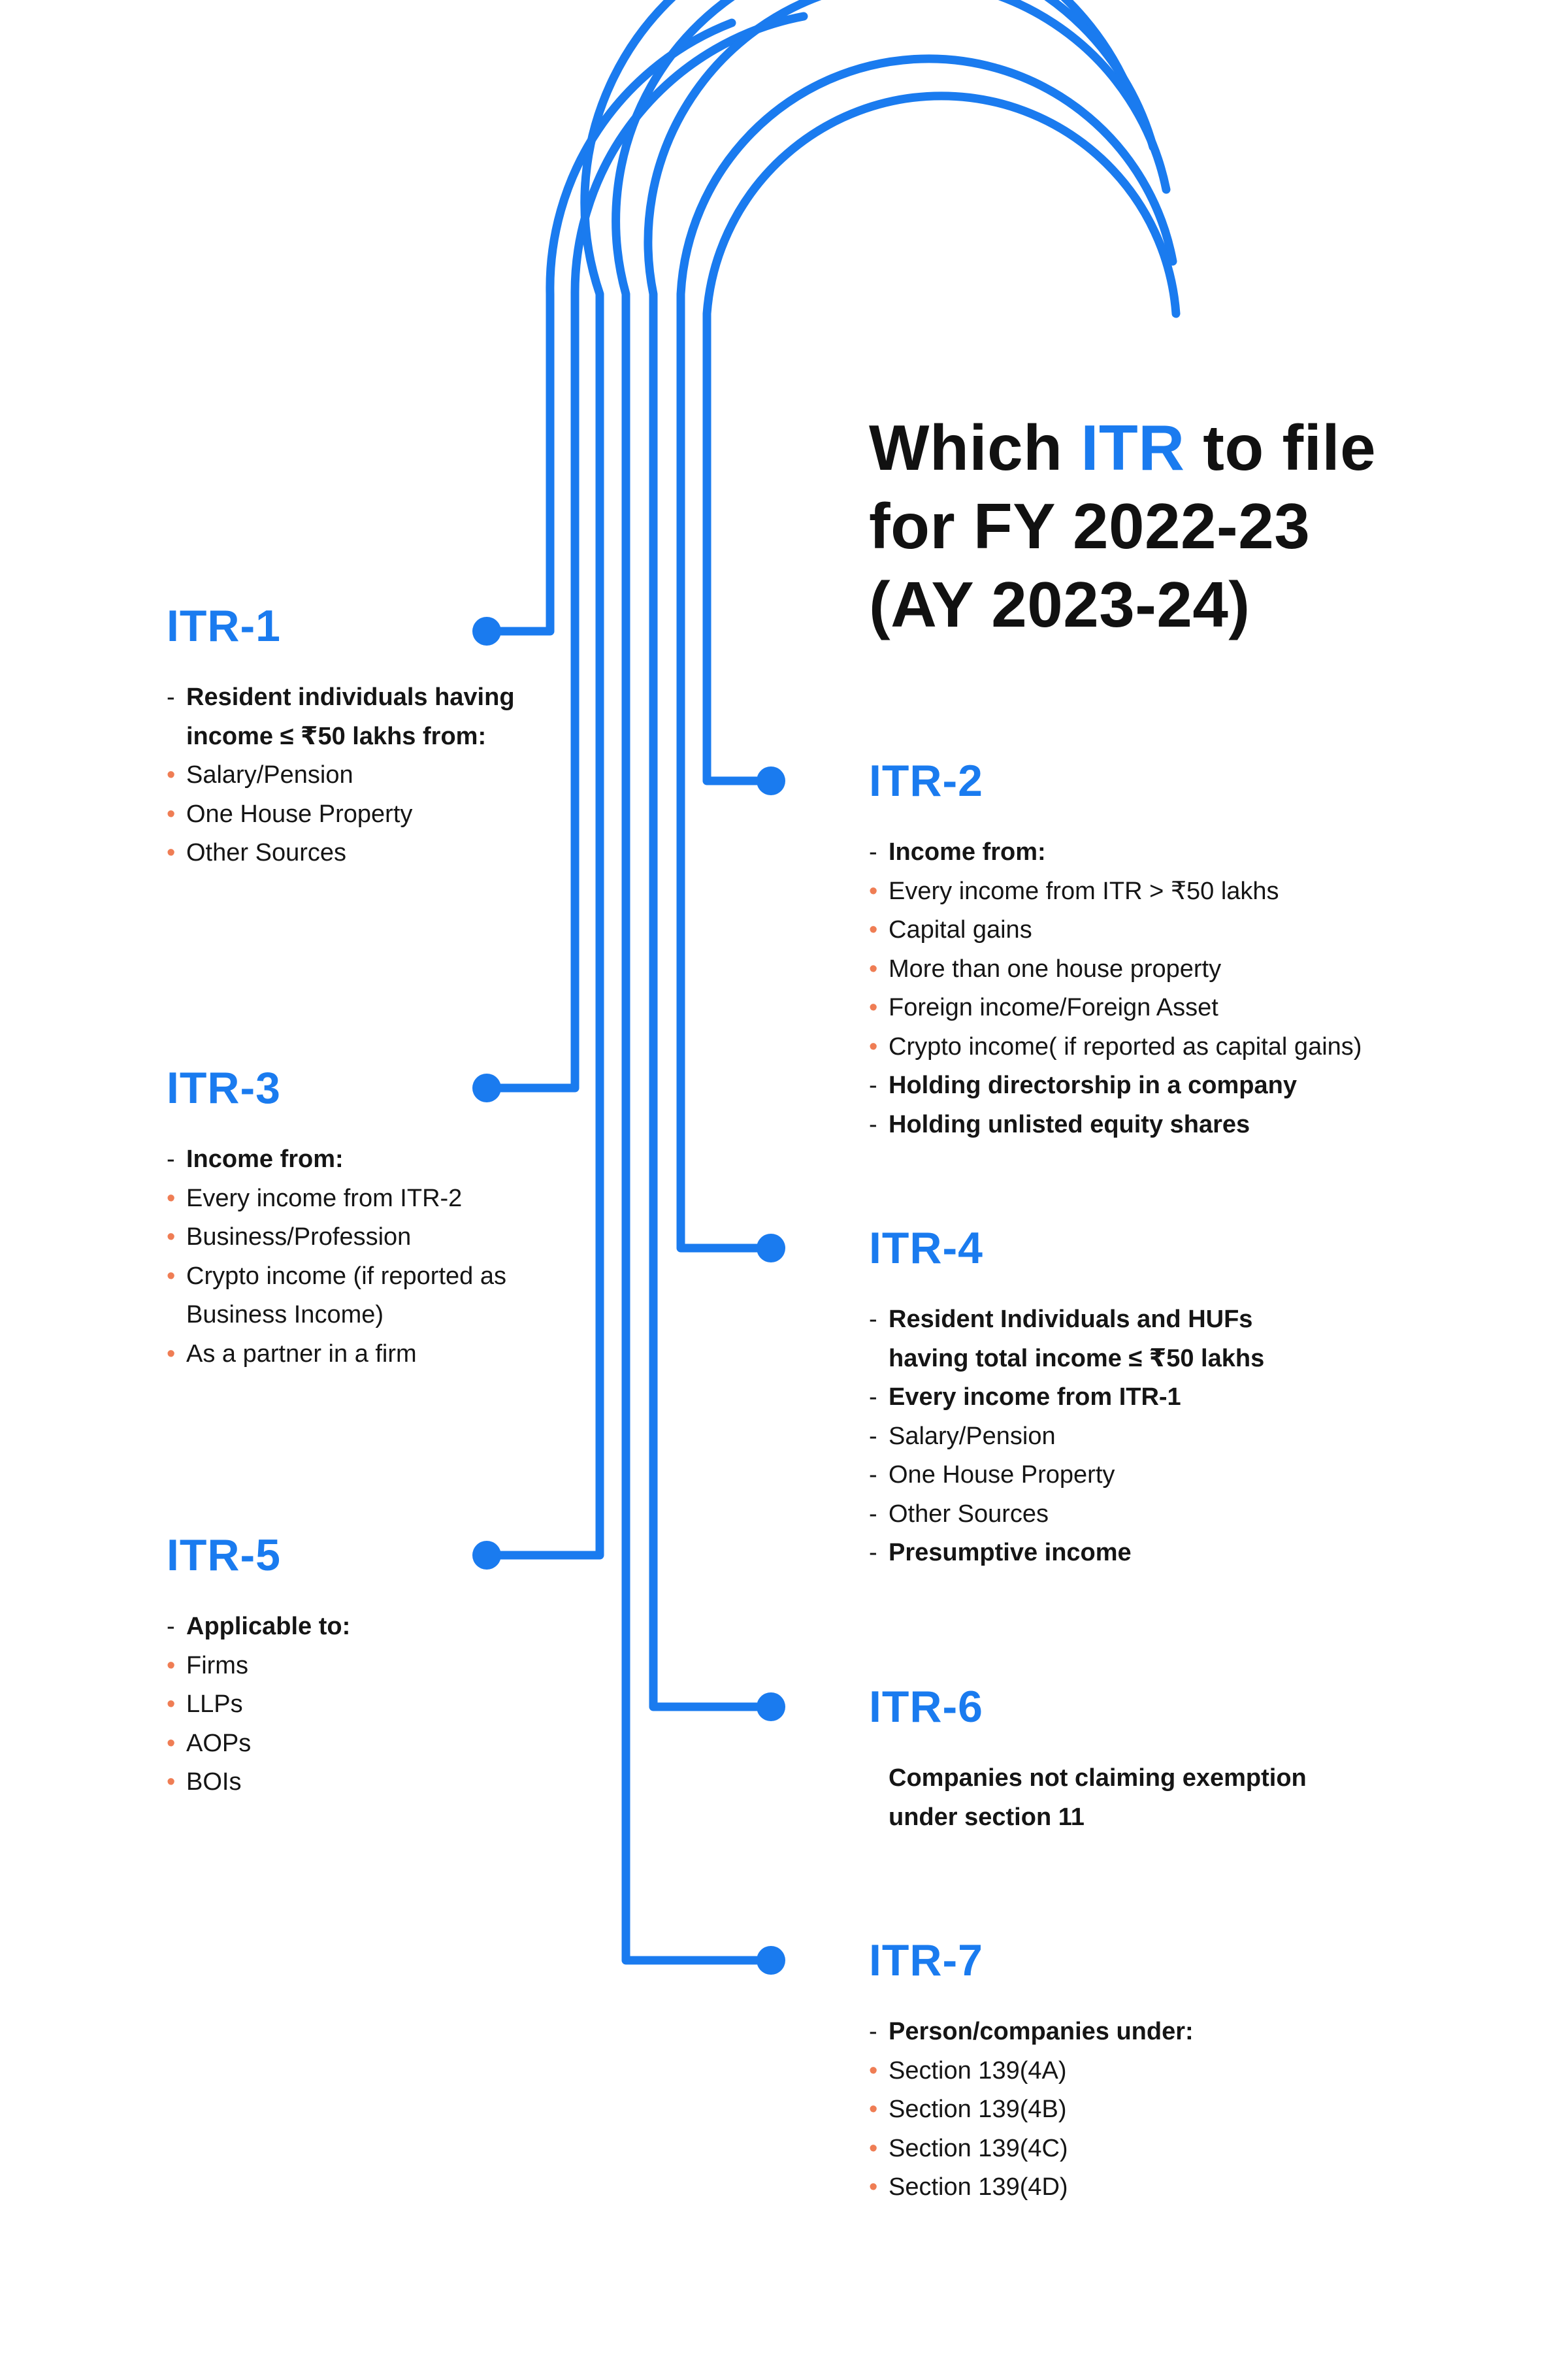 This screenshot has width=1568, height=2372. Describe the element at coordinates (1093, 1085) in the screenshot. I see `itr-2-item-text: Holding directorship in a company` at that location.